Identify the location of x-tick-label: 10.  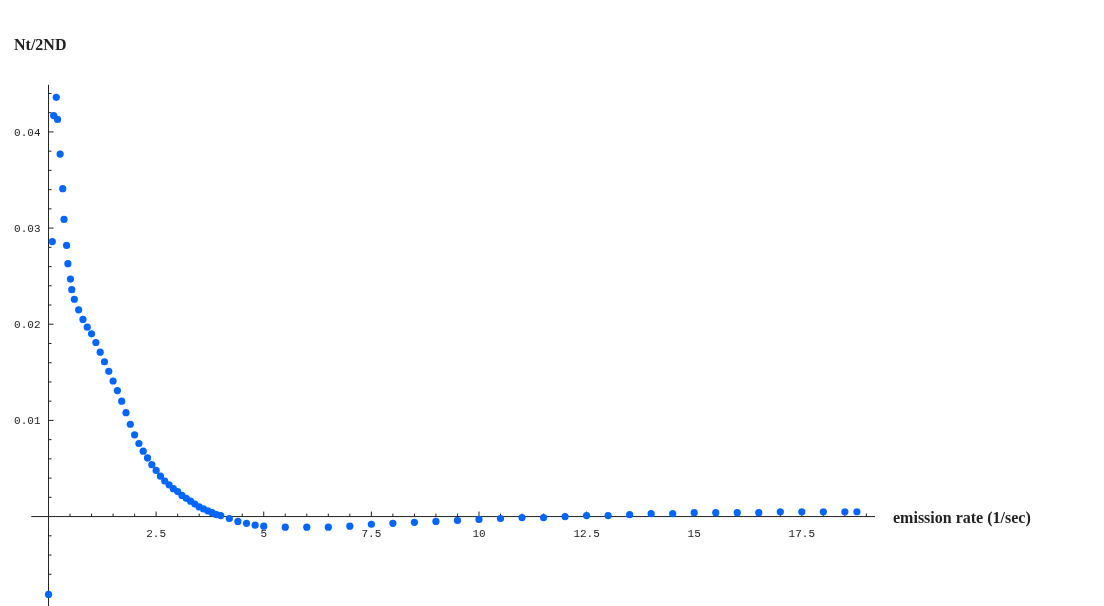
(479, 533).